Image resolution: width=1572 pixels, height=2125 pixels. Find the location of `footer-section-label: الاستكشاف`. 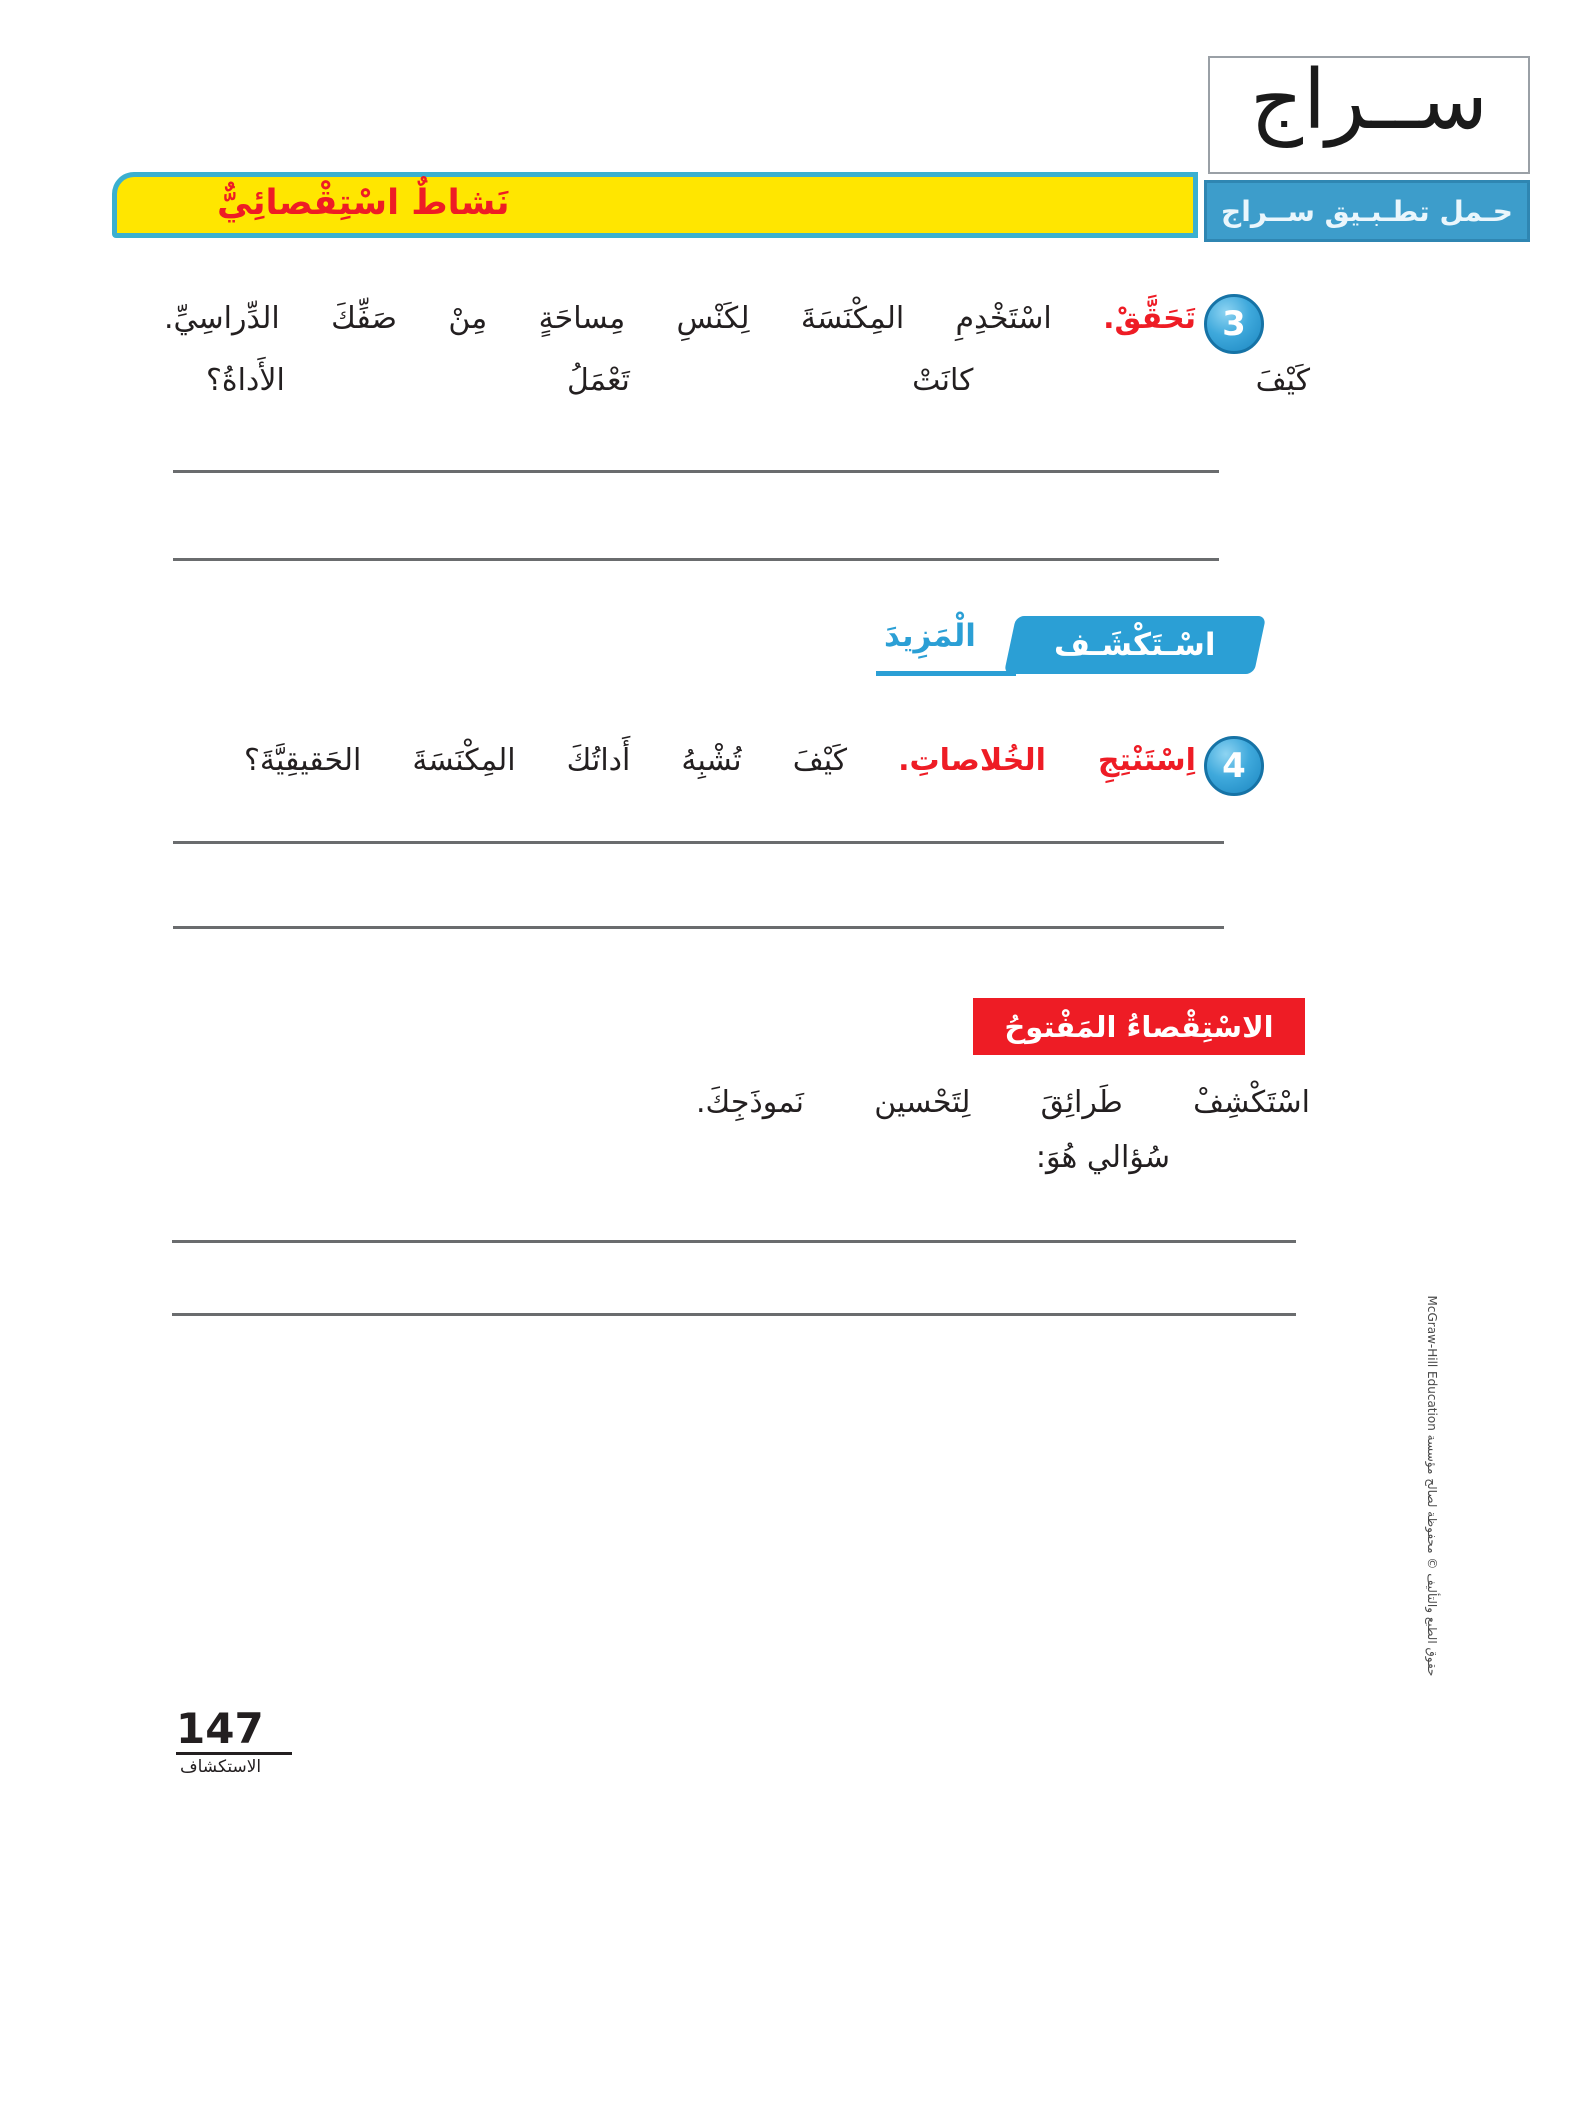

footer-section-label: الاستكشاف is located at coordinates (221, 1767).